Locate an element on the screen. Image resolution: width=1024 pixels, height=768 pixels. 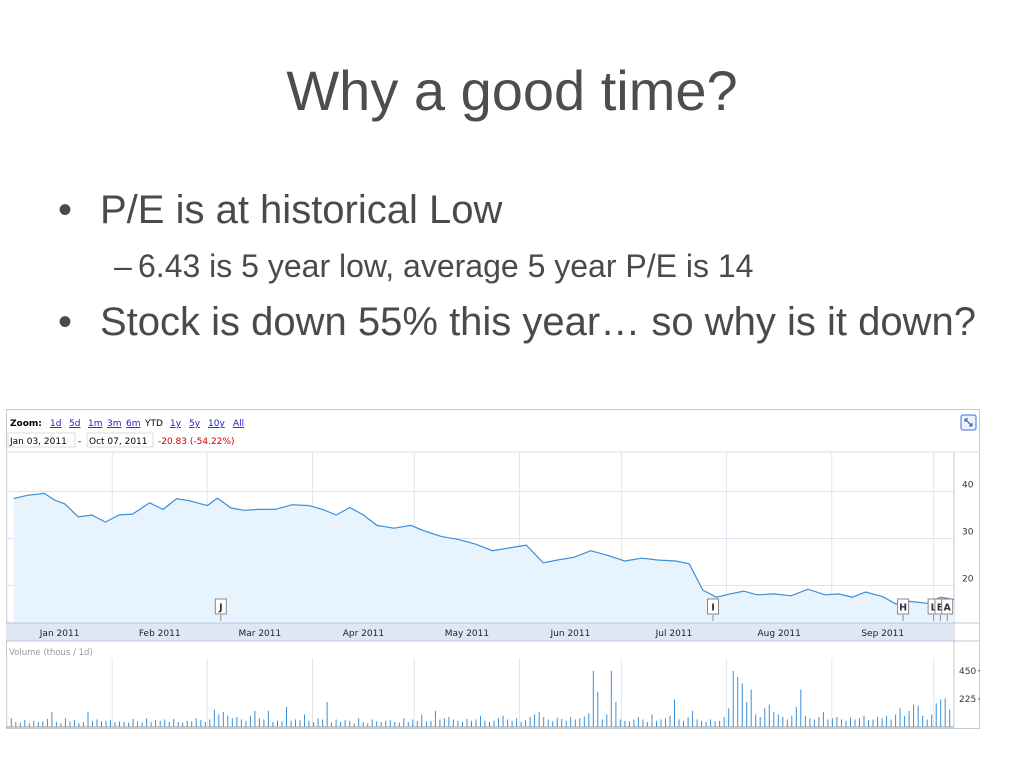
month-label: Sep 2011 is located at coordinates (882, 634).